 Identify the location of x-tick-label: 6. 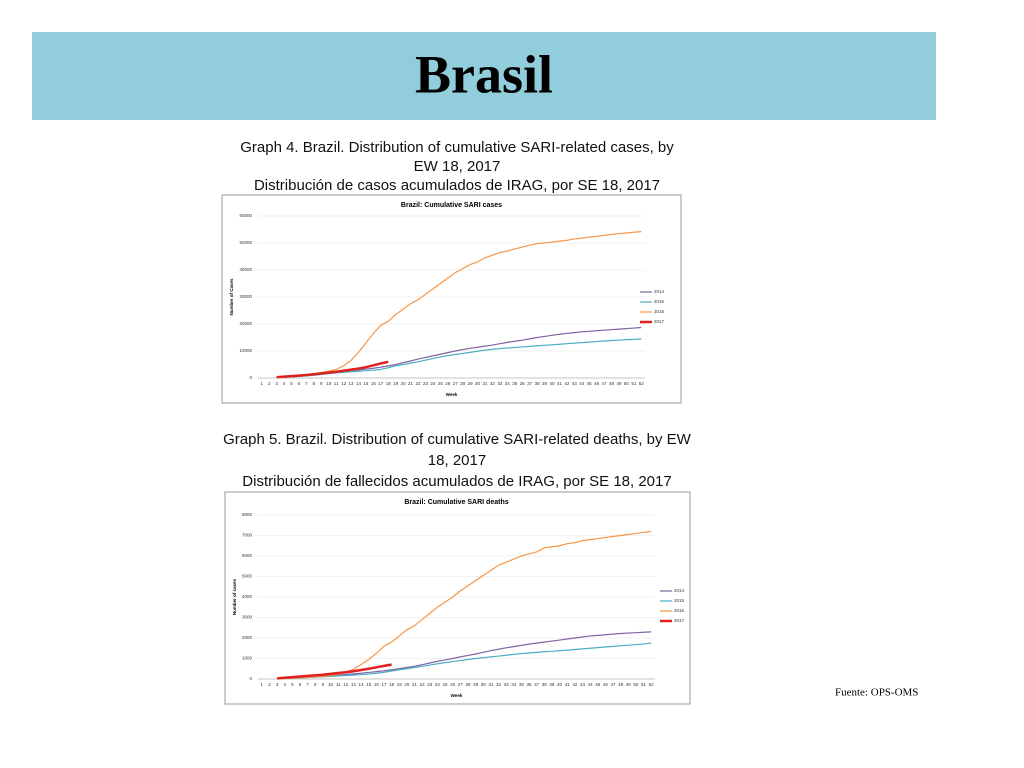
(299, 383).